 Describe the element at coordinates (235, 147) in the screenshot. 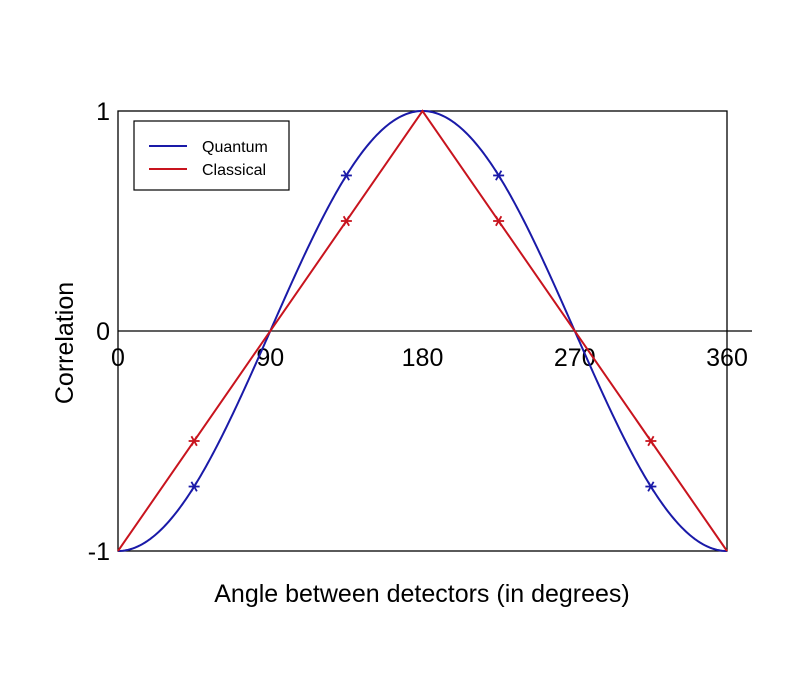

I see `legend-label-quantum: Quantum` at that location.